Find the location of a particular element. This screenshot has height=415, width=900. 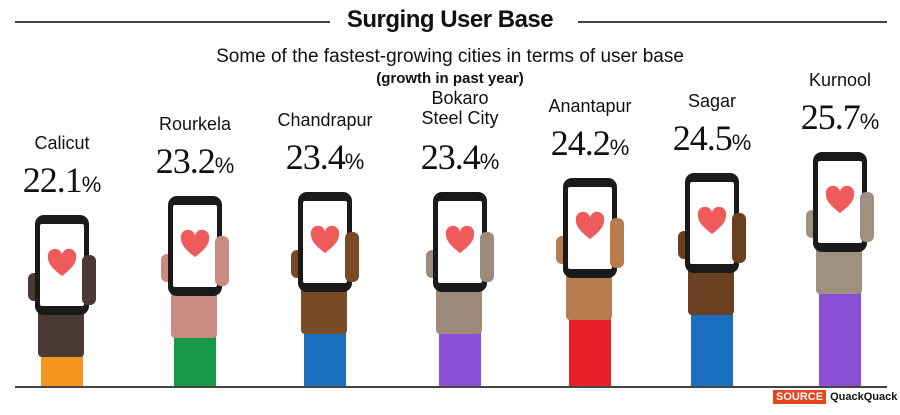

value-number: 22.1 is located at coordinates (52, 180).